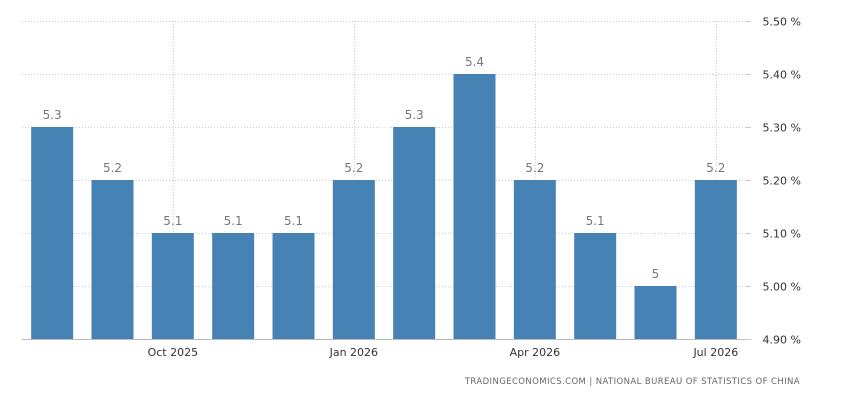  Describe the element at coordinates (782, 234) in the screenshot. I see `y-tick-label: 5.10 %` at that location.